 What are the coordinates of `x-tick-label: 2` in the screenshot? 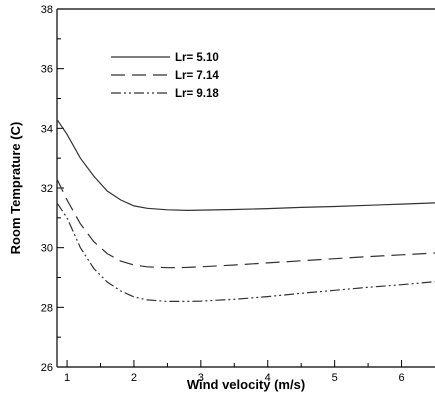 It's located at (134, 378).